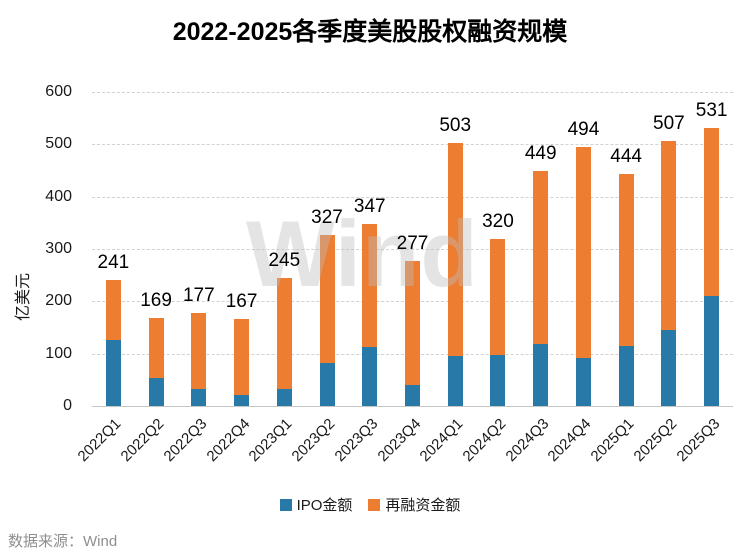  Describe the element at coordinates (284, 260) in the screenshot. I see `total-label-2023Q1: 245` at that location.